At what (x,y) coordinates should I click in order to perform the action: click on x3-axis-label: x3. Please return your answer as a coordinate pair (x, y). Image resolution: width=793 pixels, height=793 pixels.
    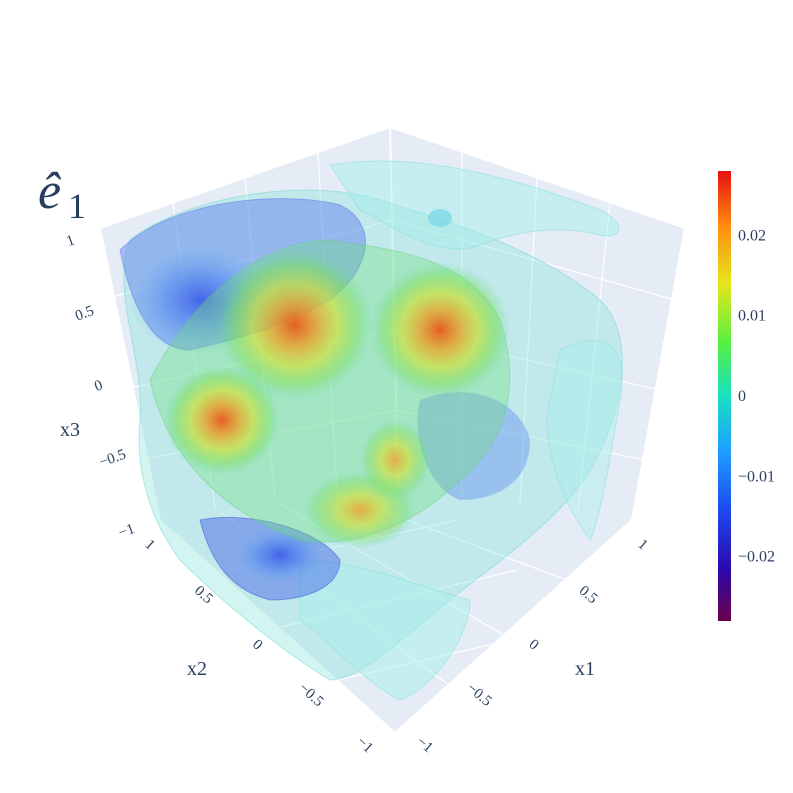
    Looking at the image, I should click on (70, 430).